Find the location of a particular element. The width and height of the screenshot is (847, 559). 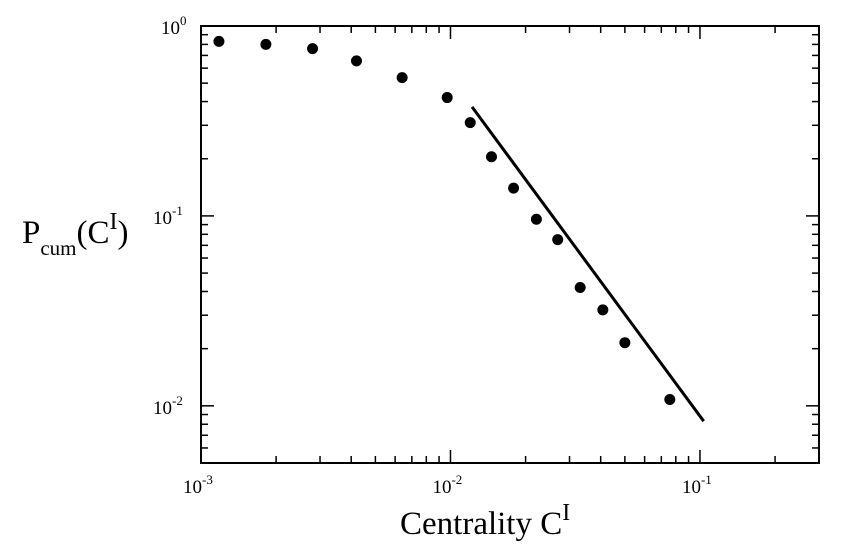

y-tick-exp-1e0: 0 is located at coordinates (183, 20).